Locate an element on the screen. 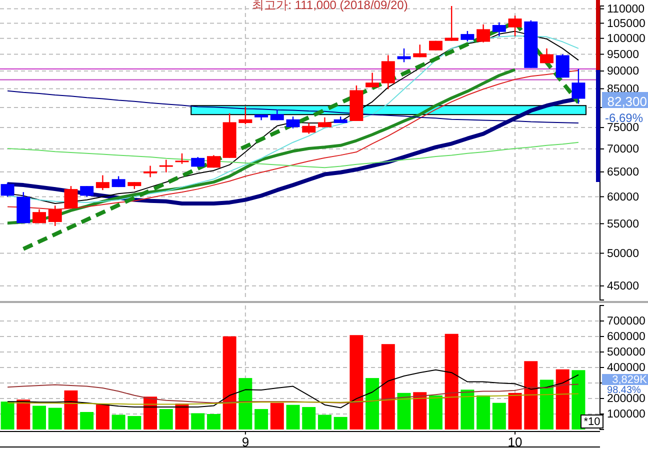 This screenshot has width=648, height=450. y-tick-label: 60000 is located at coordinates (623, 197).